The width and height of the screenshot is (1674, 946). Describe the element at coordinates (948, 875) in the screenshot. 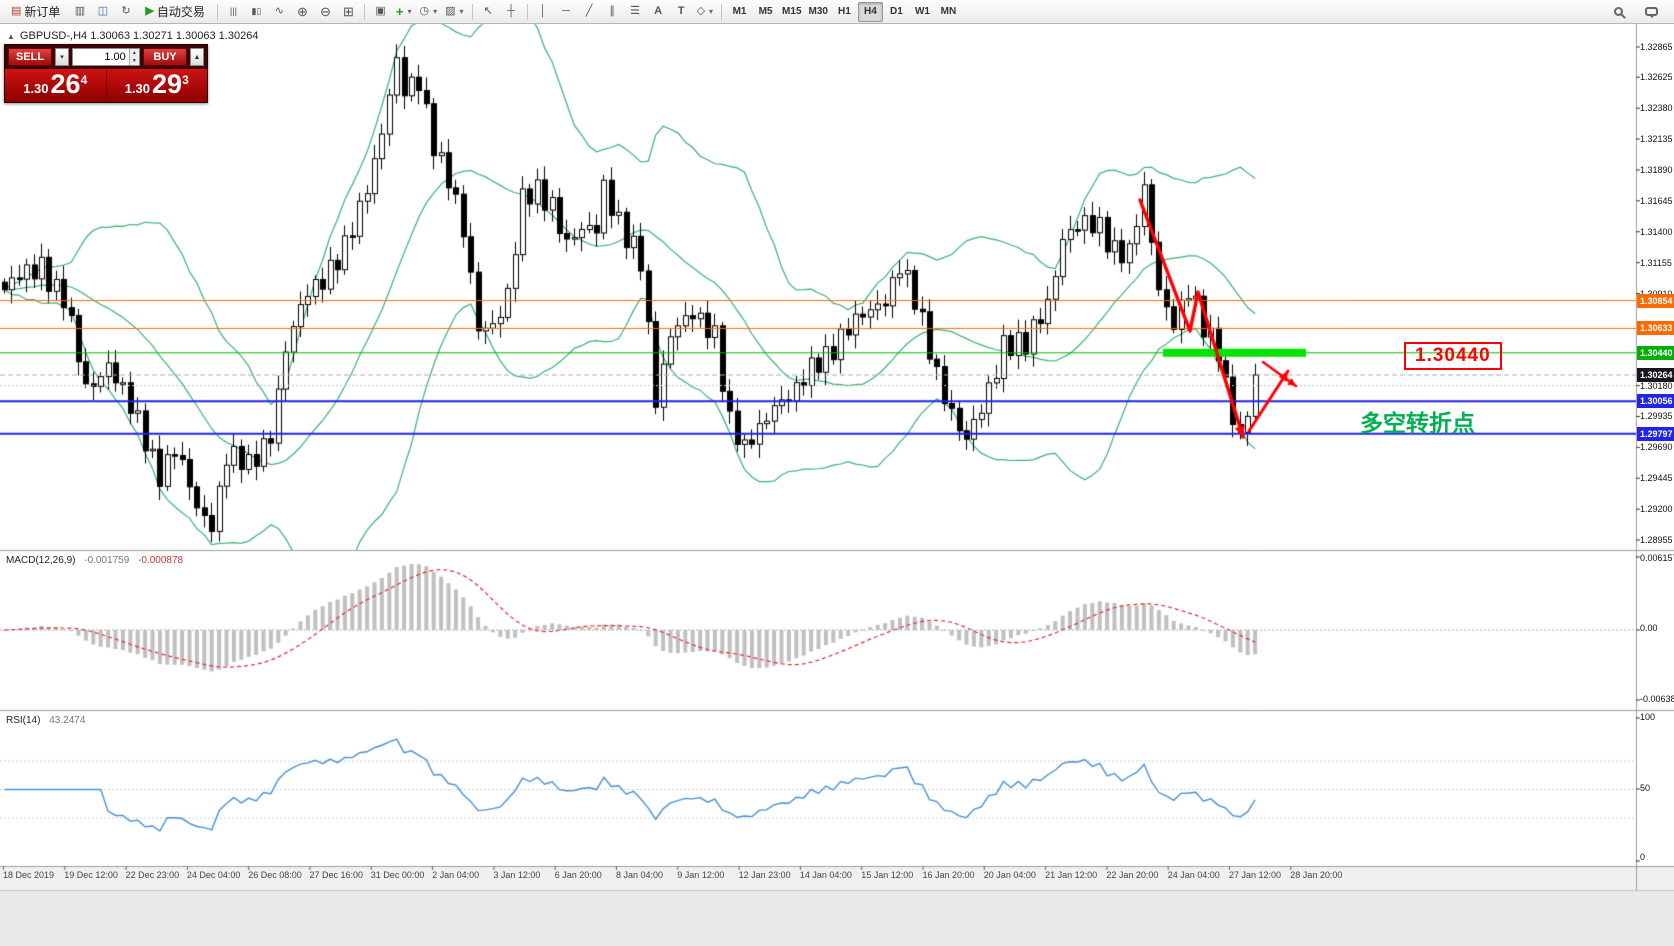

I see `time-axis-label: 16 Jan 20:00` at that location.